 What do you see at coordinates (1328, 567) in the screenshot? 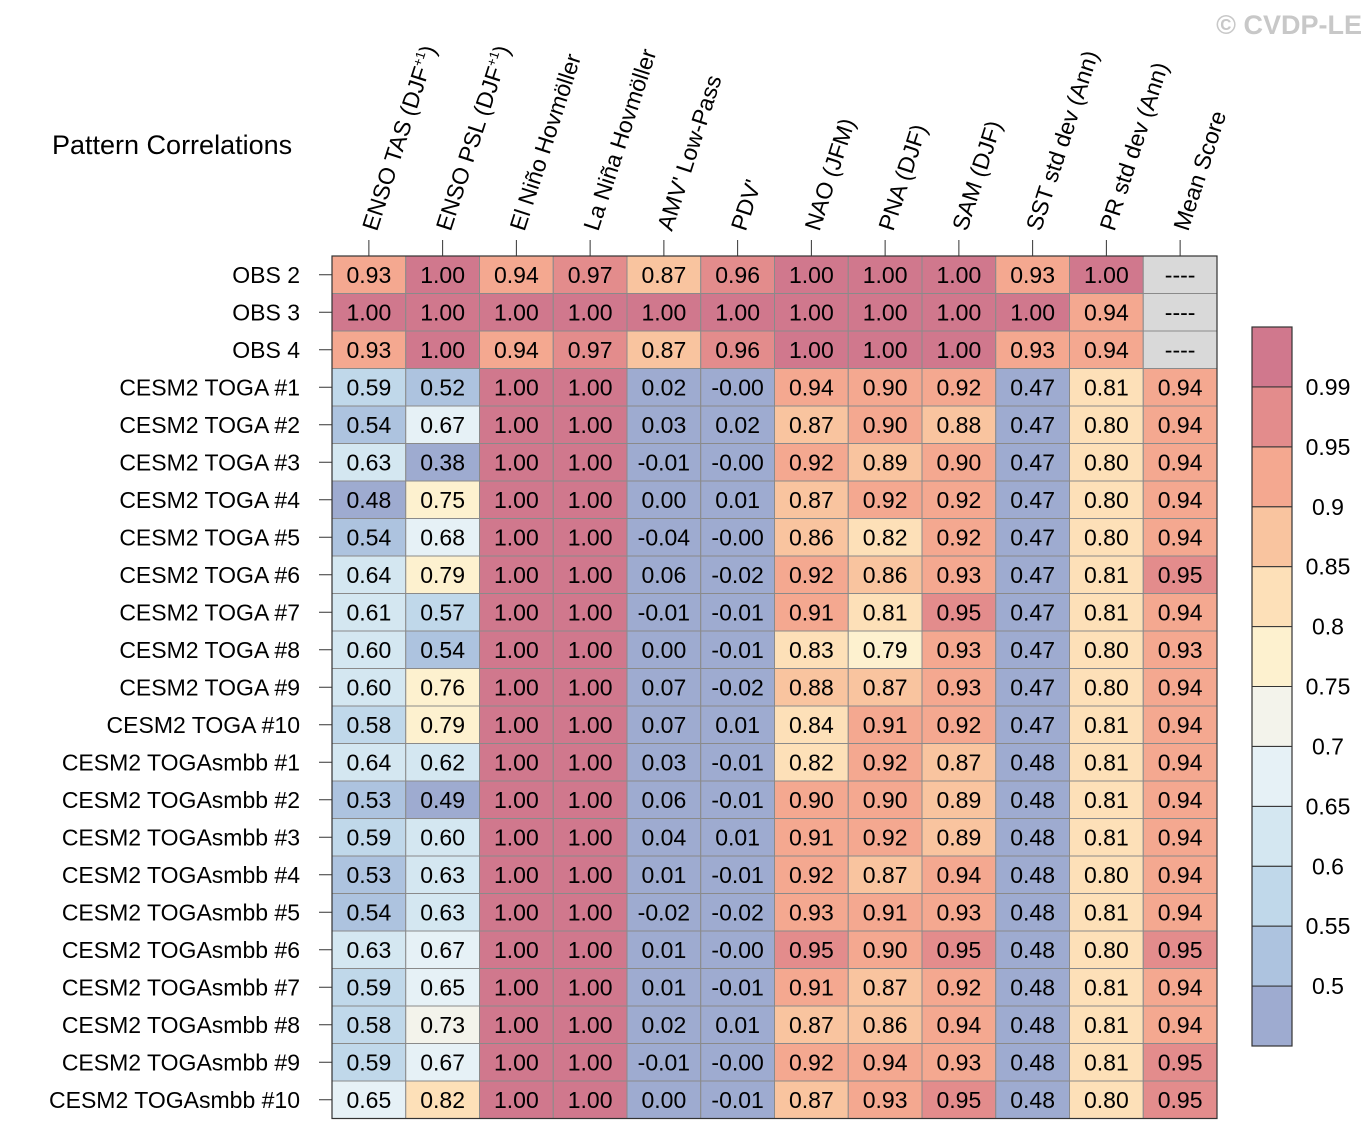
I see `colorbar-label: 0.85` at bounding box center [1328, 567].